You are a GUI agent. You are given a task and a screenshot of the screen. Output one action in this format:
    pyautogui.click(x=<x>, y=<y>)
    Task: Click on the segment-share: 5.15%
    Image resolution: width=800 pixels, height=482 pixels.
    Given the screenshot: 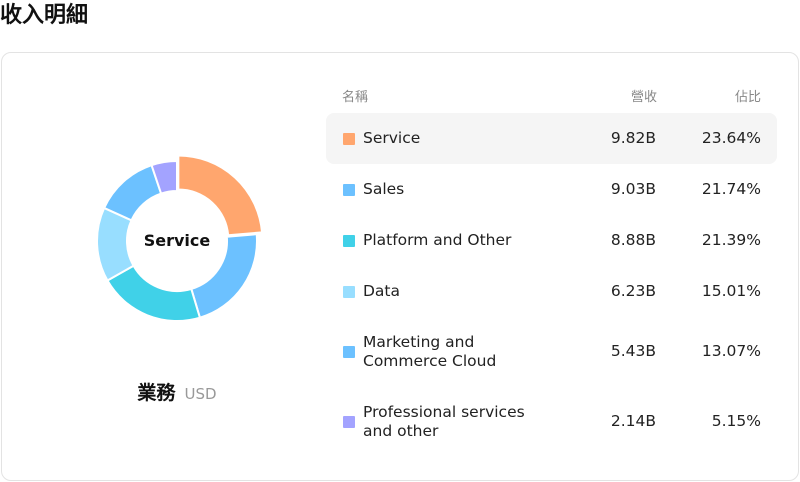 What is the action you would take?
    pyautogui.click(x=736, y=421)
    